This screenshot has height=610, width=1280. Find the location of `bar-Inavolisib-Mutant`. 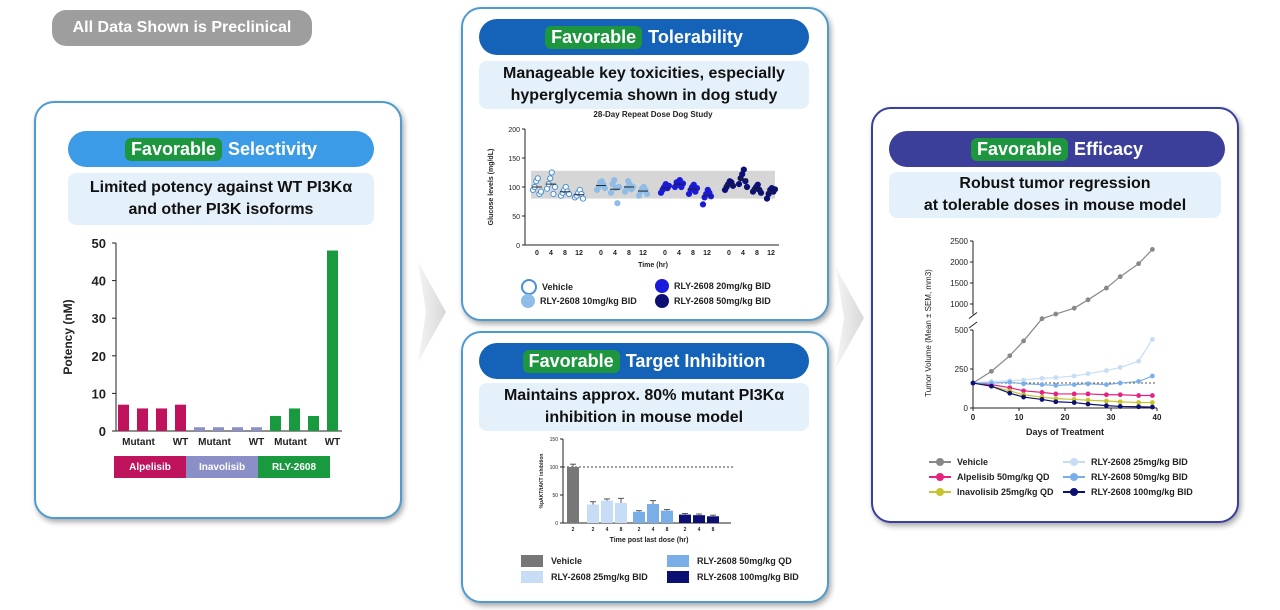

bar-Inavolisib-Mutant is located at coordinates (218, 429).